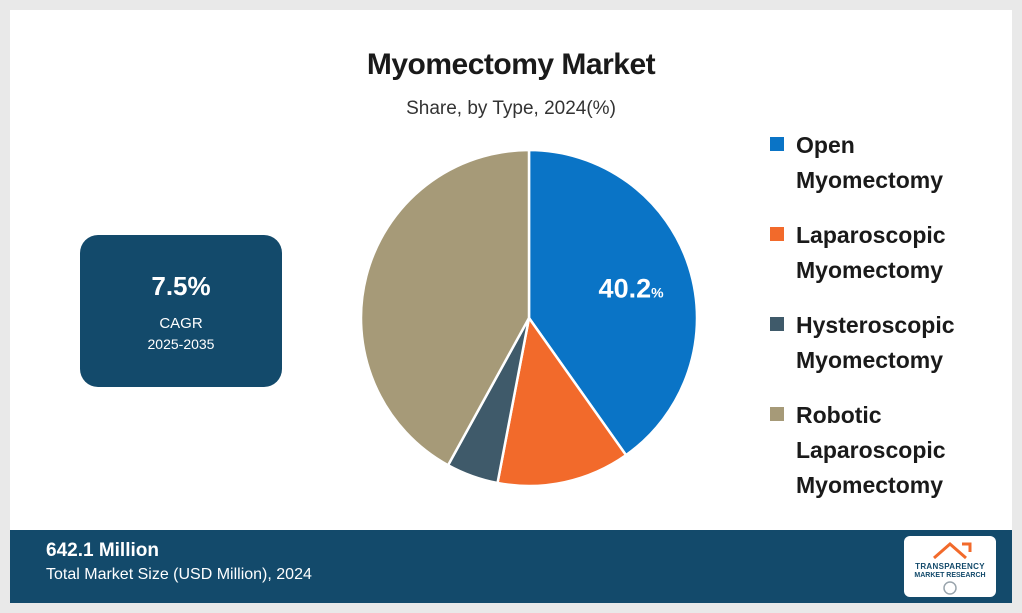 The image size is (1022, 613). I want to click on market-size-label: Total Market Size (USD Million), 2024, so click(179, 574).